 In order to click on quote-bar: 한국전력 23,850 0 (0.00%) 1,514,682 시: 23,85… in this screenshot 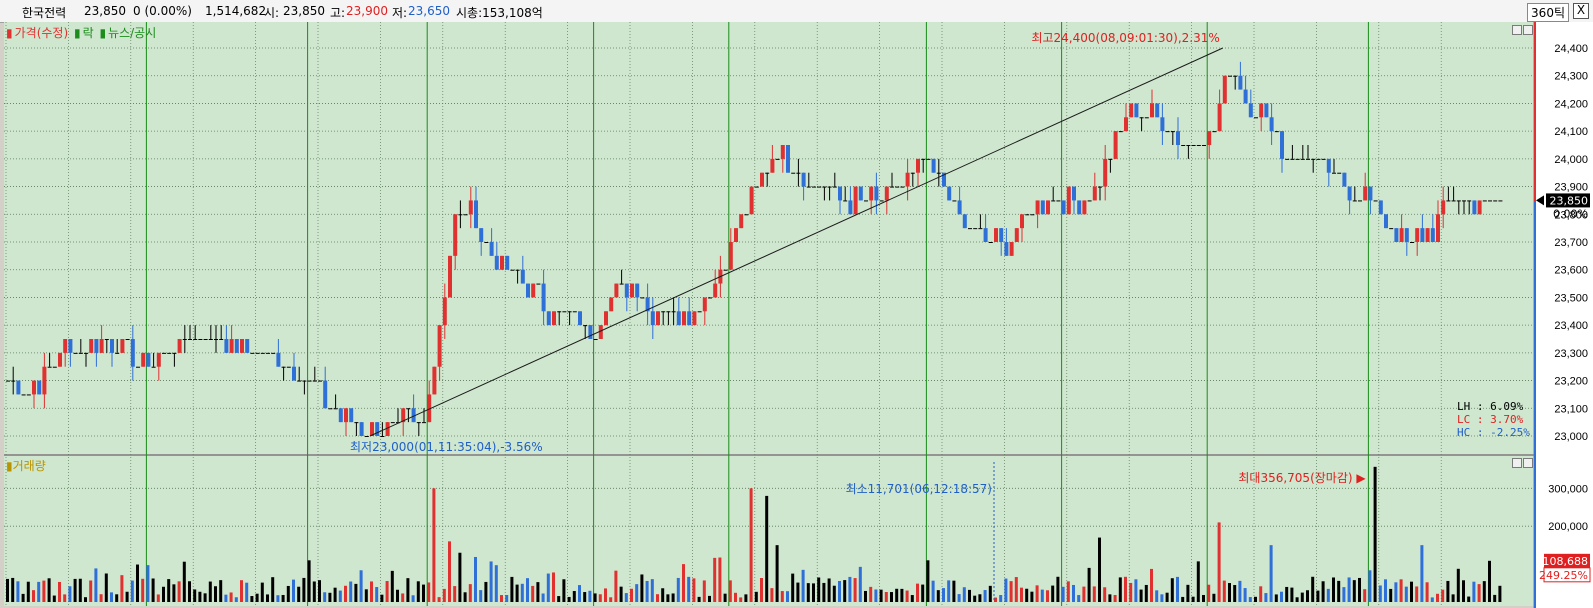, I will do `click(796, 11)`.